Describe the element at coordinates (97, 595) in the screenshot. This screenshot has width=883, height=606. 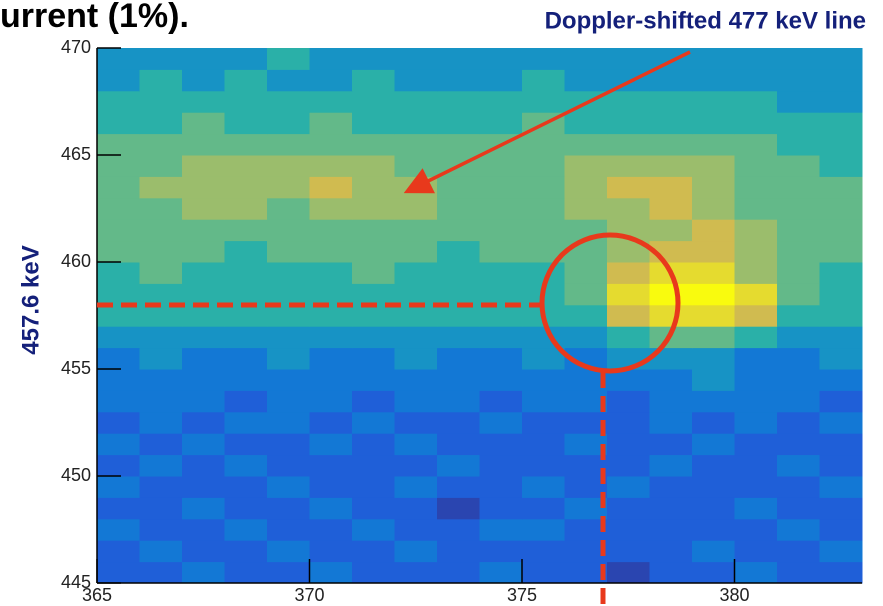
I see `x-tick-label: 365` at that location.